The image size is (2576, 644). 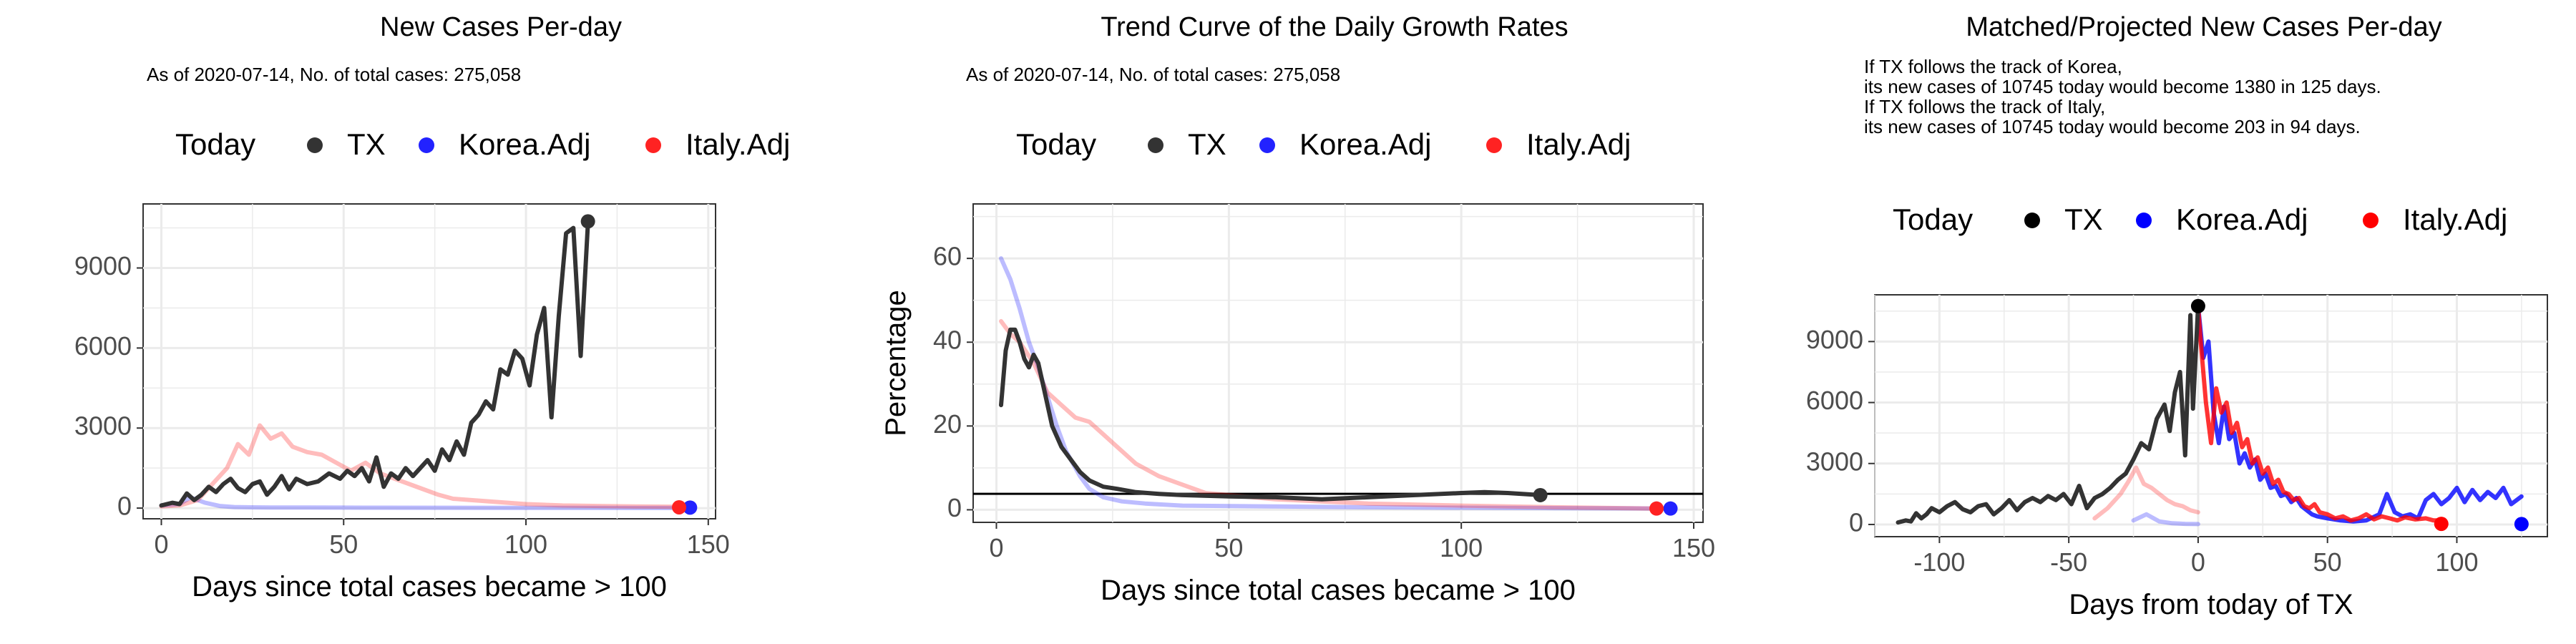 I want to click on y-tick-label: 40, so click(x=947, y=340).